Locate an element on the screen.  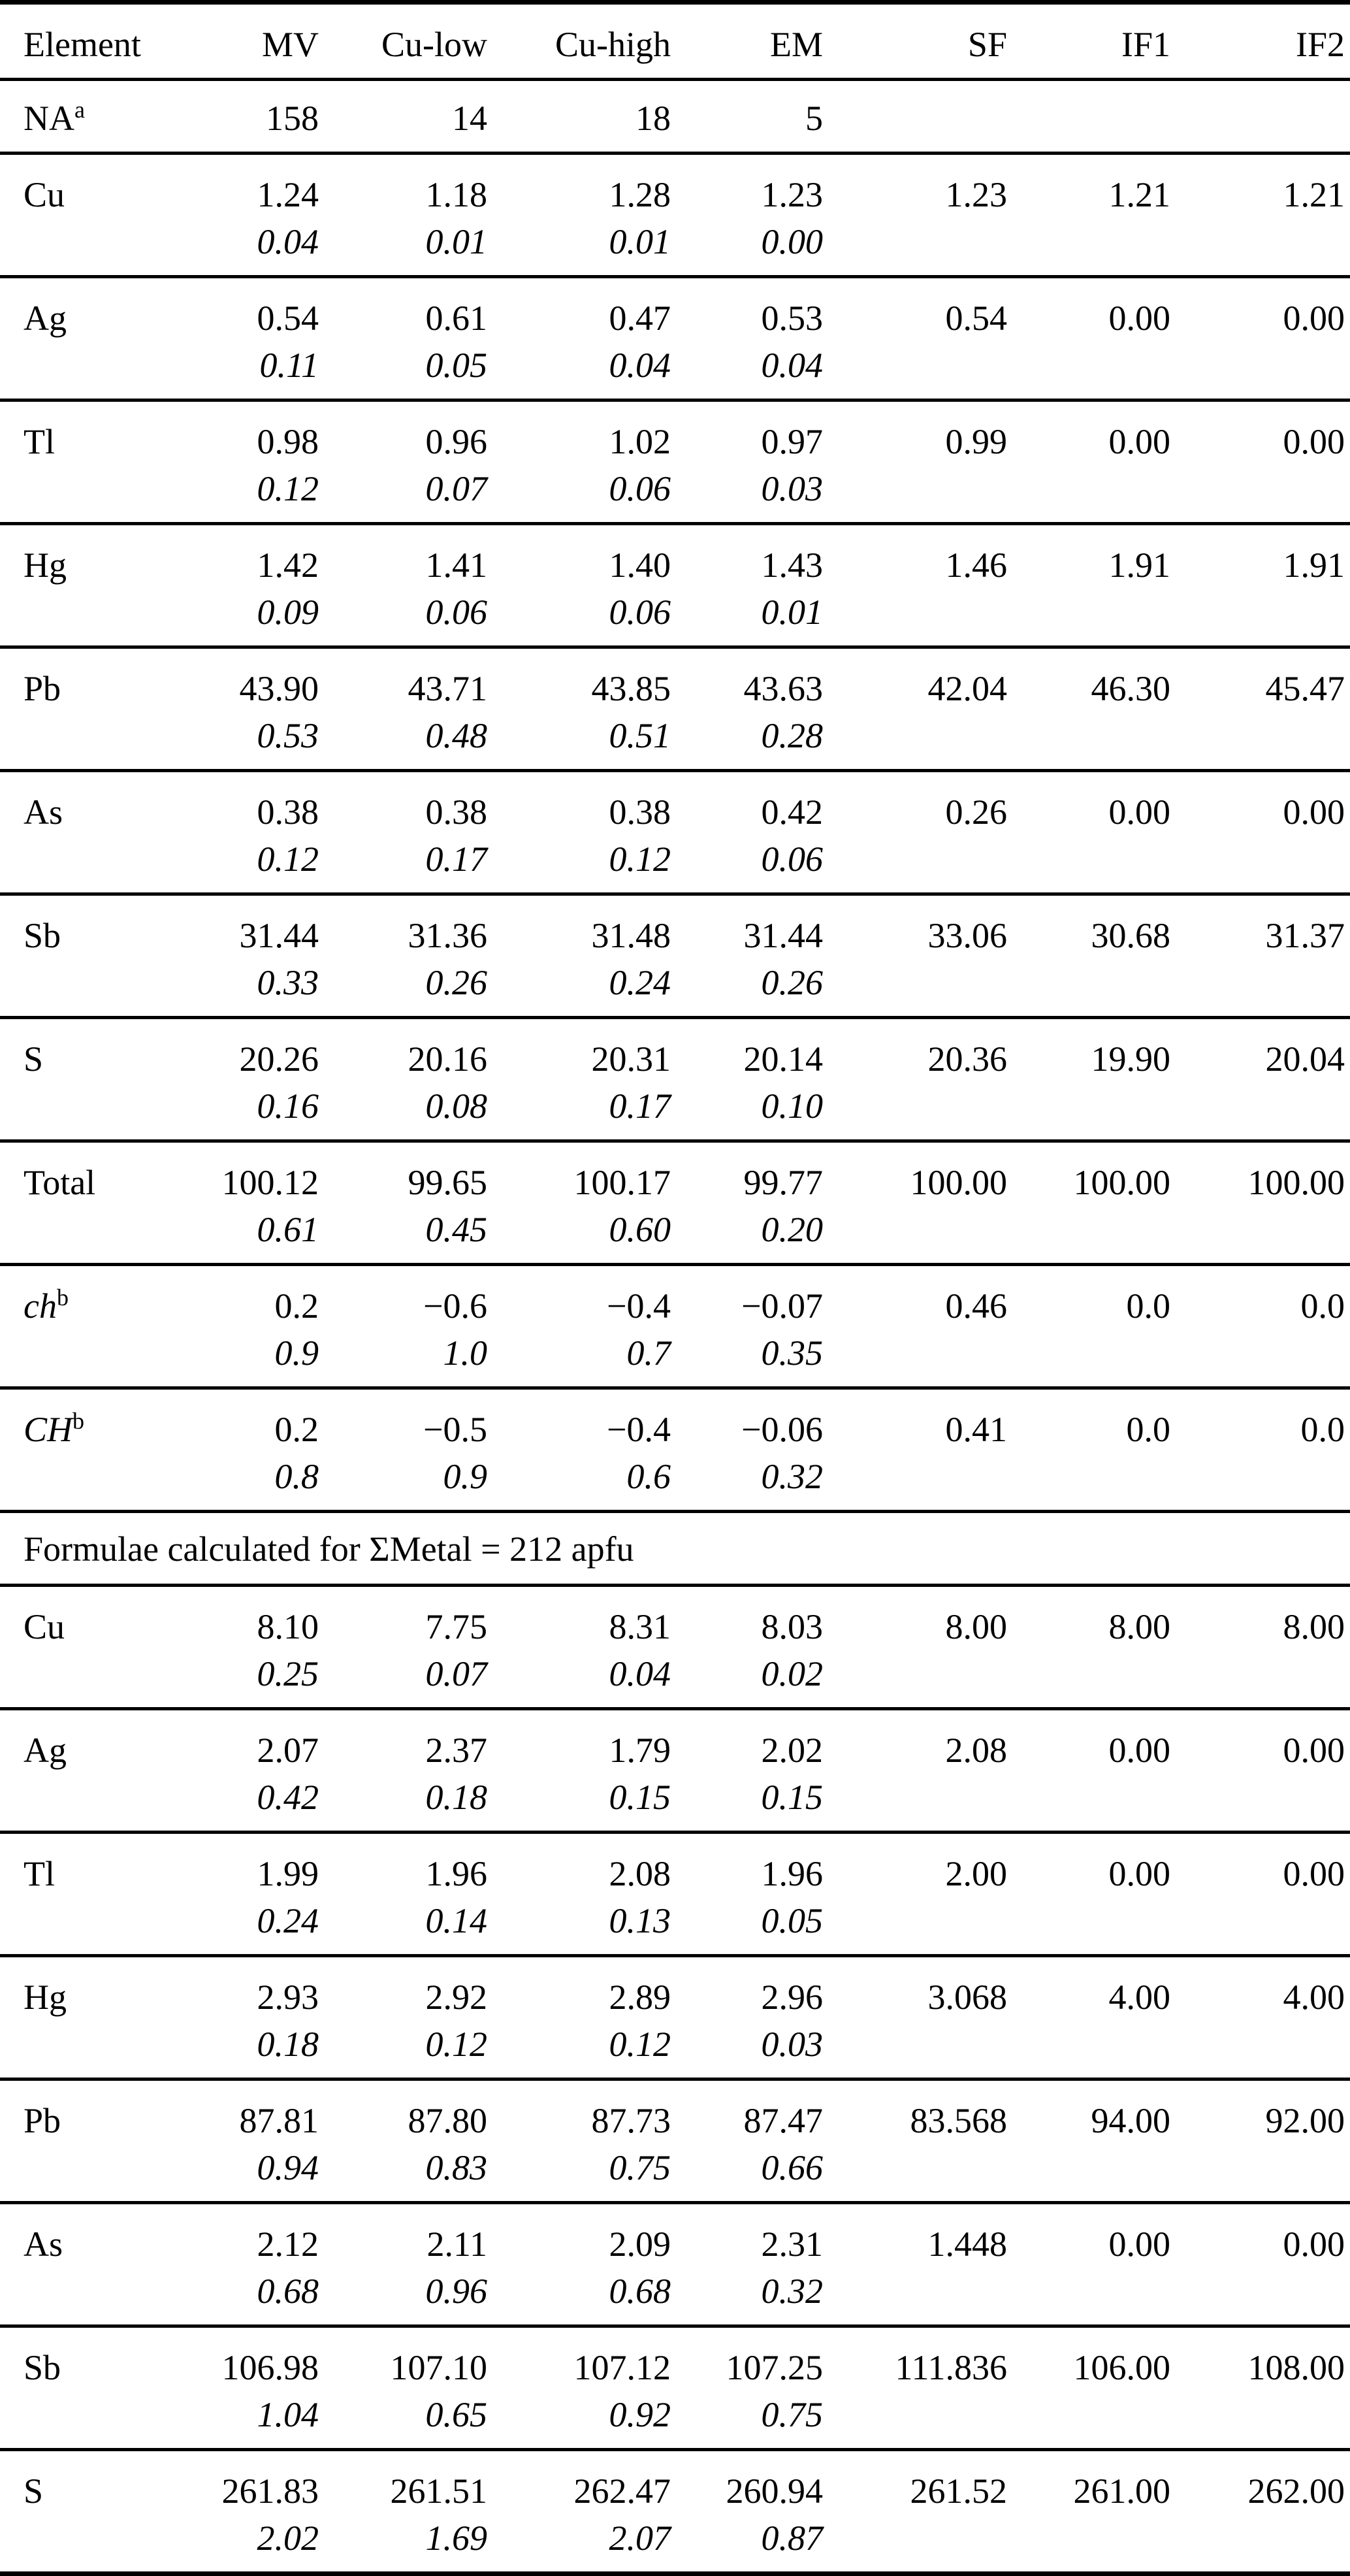
std-row: 0.94 0.83 0.75 0.66 is located at coordinates (675, 2173).